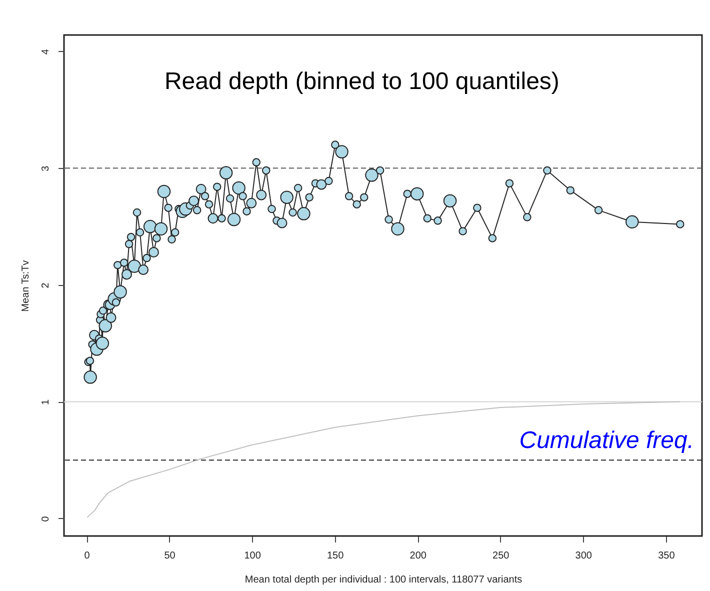 Image resolution: width=710 pixels, height=591 pixels. Describe the element at coordinates (46, 51) in the screenshot. I see `y-tick-label: 4` at that location.